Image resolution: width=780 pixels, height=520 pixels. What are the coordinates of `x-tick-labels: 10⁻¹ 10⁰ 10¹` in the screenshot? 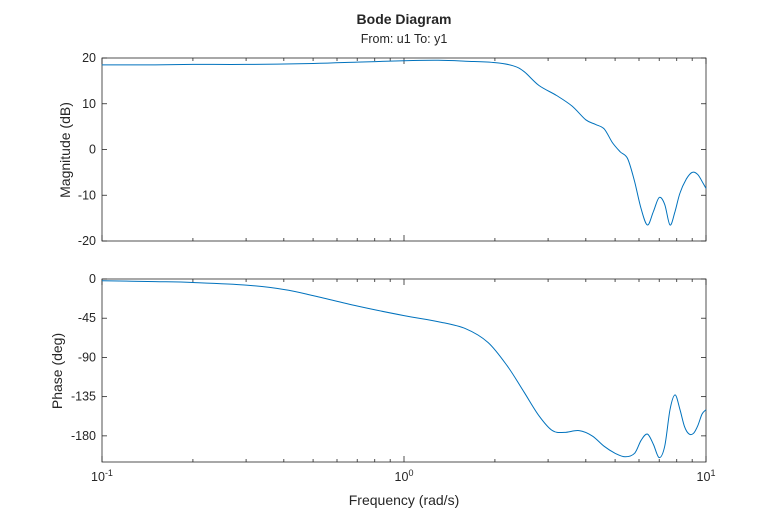 It's located at (403, 476).